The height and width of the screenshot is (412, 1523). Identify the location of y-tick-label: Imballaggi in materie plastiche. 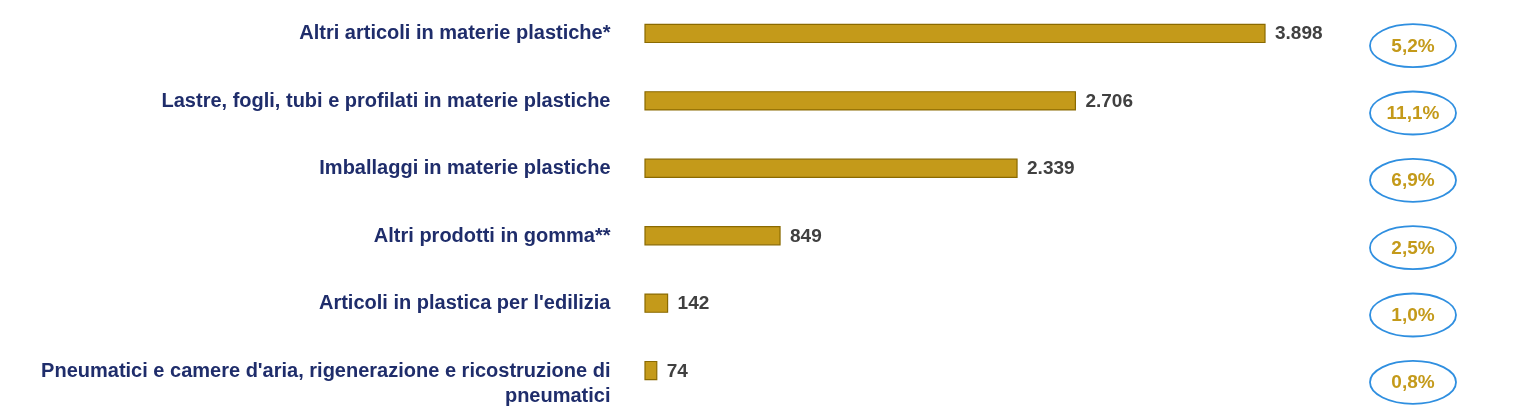
(465, 167).